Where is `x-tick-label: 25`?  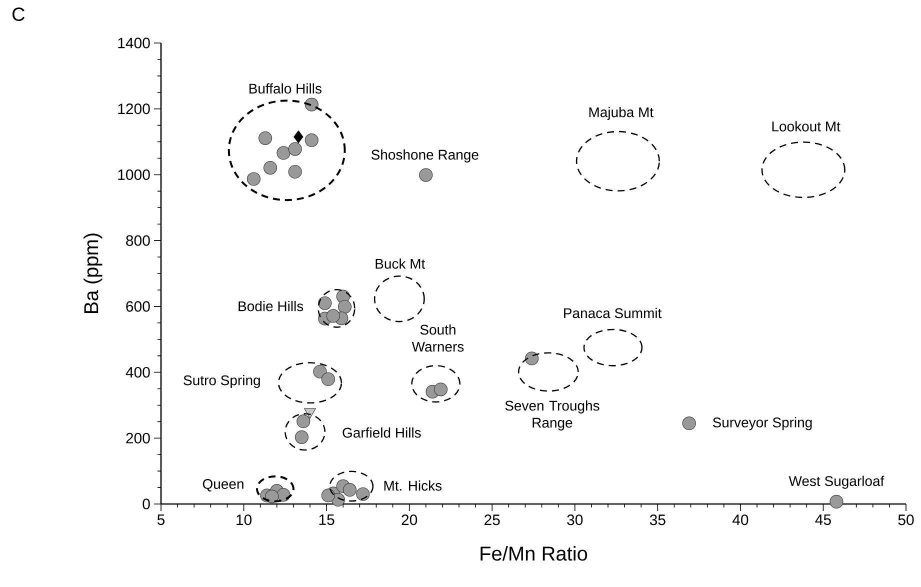
x-tick-label: 25 is located at coordinates (492, 520).